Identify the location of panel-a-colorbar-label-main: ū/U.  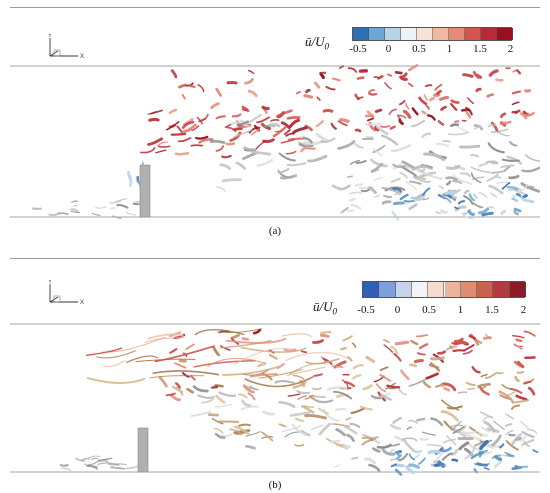
(315, 41).